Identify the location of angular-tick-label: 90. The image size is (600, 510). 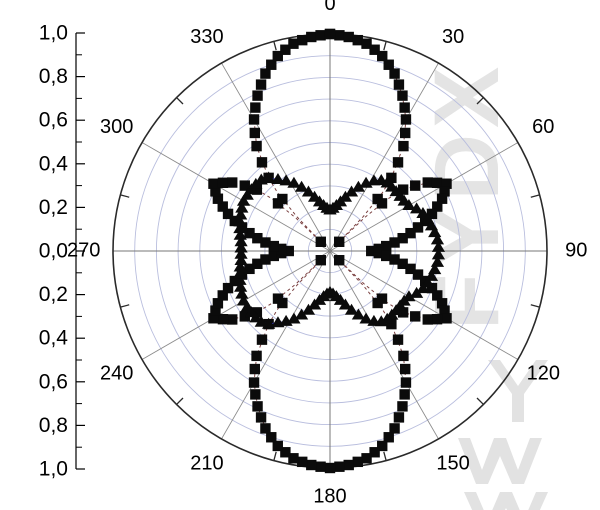
(576, 250).